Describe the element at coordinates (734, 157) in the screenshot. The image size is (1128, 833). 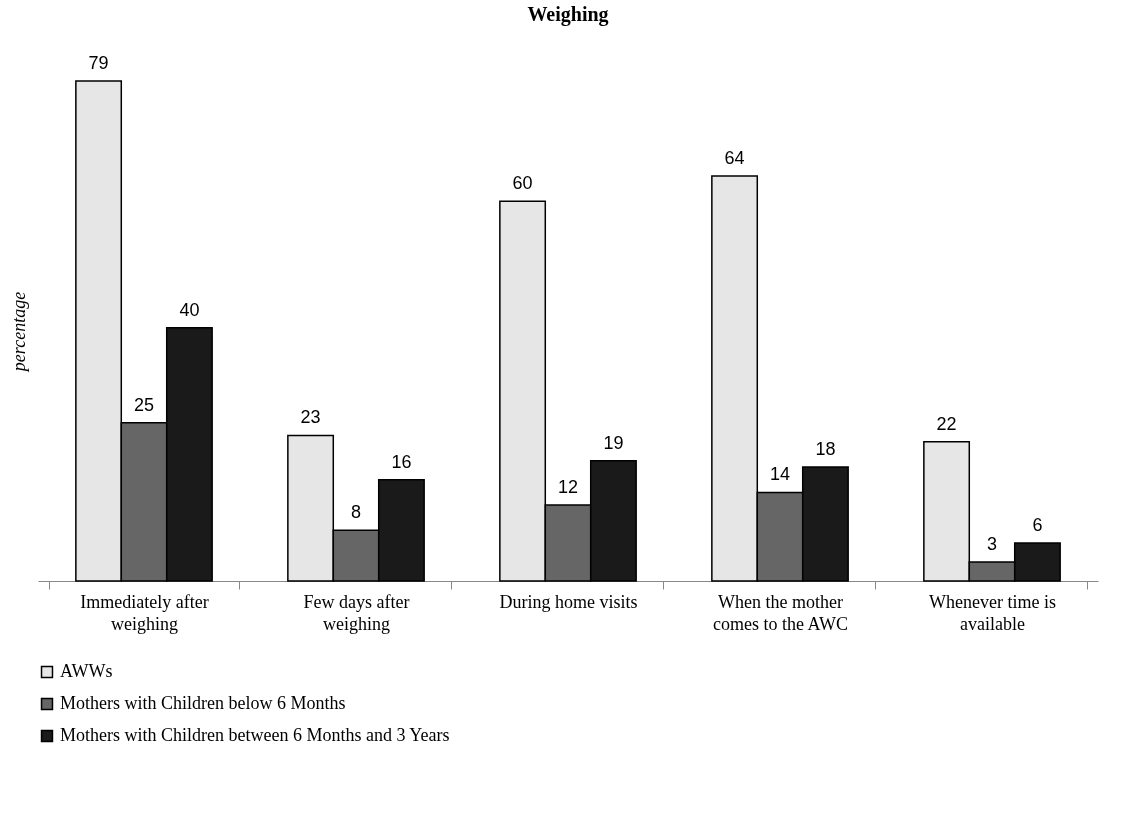
I see `data-label: 64` at that location.